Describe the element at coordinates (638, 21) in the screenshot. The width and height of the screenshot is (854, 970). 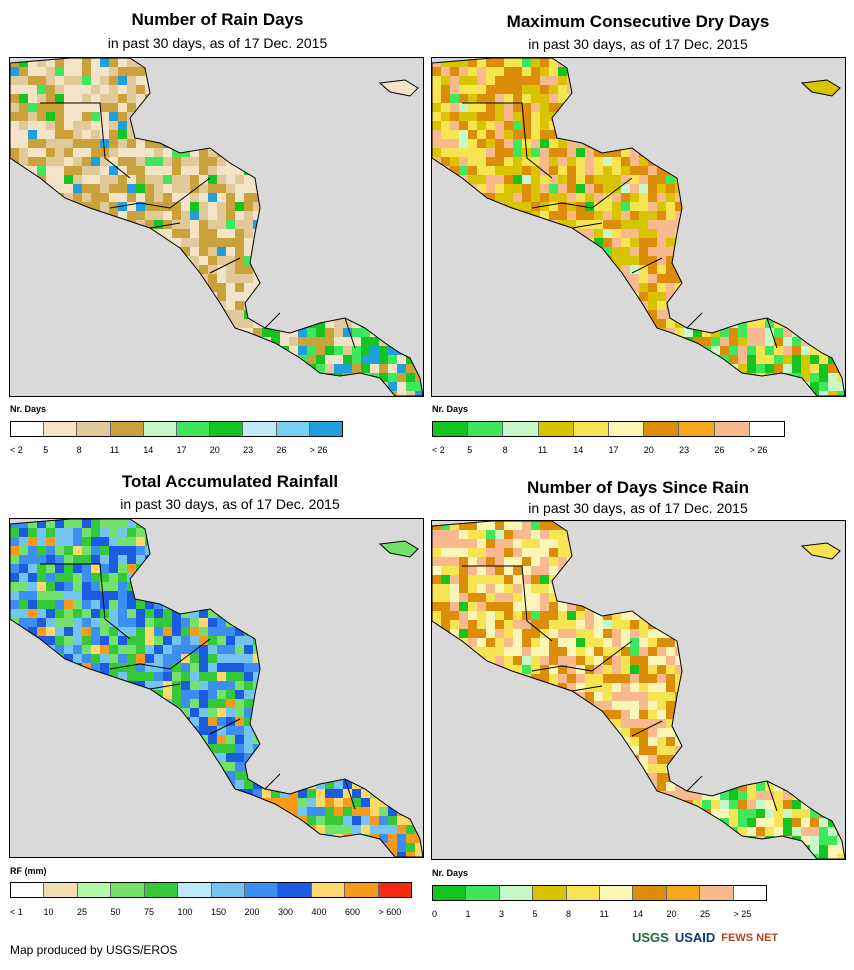
I see `panel-title: Maximum Consecutive Dry Days` at that location.